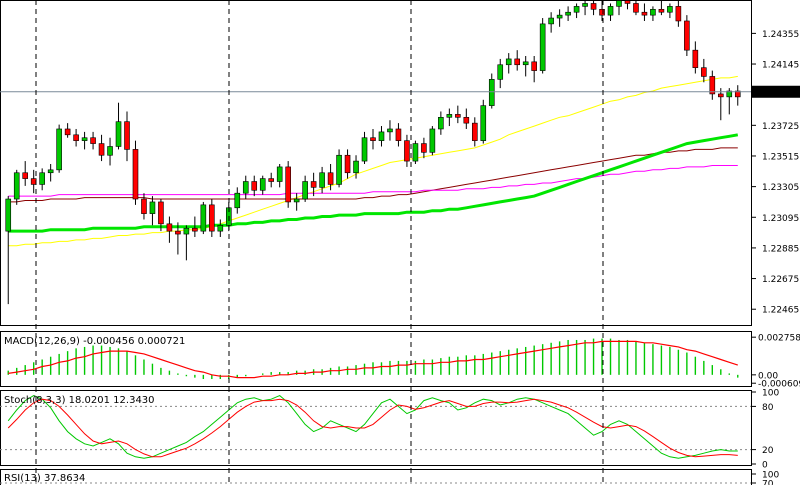 The width and height of the screenshot is (800, 485). What do you see at coordinates (780, 280) in the screenshot?
I see `price-tick-label: 1.22675` at bounding box center [780, 280].